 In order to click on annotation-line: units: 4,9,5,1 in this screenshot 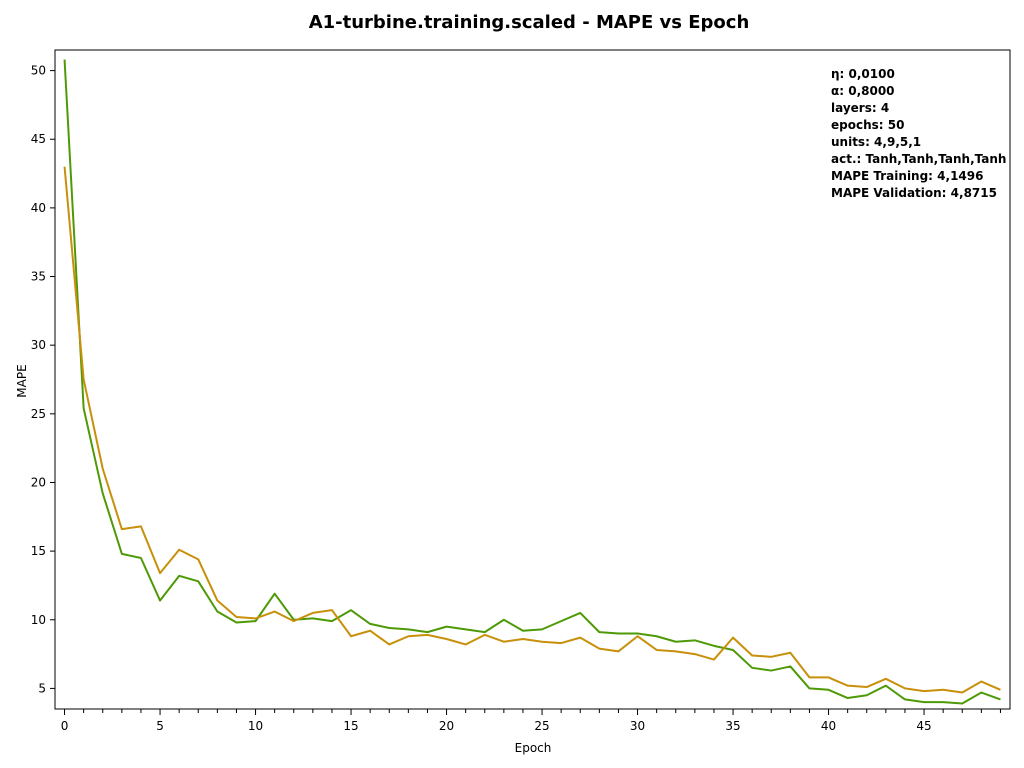, I will do `click(876, 142)`.